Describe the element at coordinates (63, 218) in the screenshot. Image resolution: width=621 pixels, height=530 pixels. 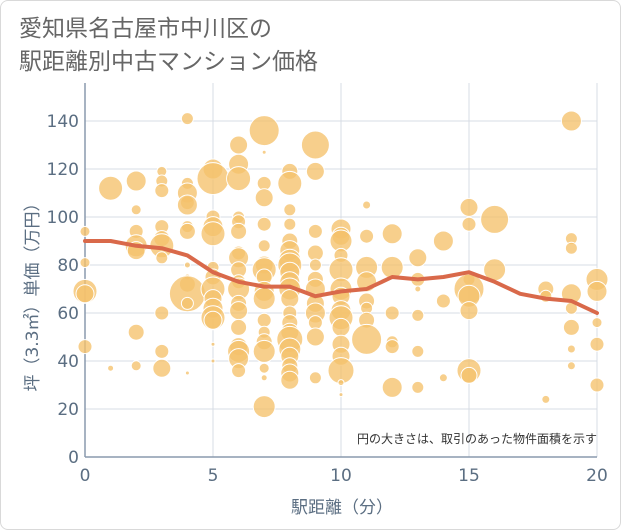
I see `y-tick-label: 100` at that location.